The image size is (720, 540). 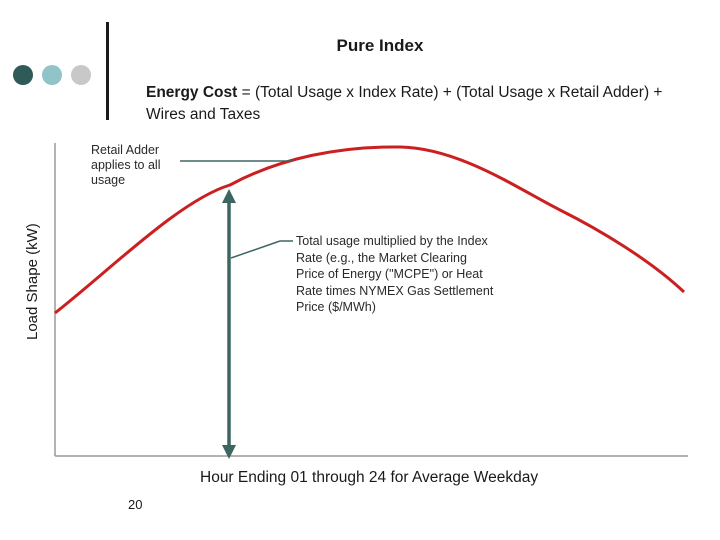 What do you see at coordinates (380, 45) in the screenshot?
I see `slide-title: Pure Index` at bounding box center [380, 45].